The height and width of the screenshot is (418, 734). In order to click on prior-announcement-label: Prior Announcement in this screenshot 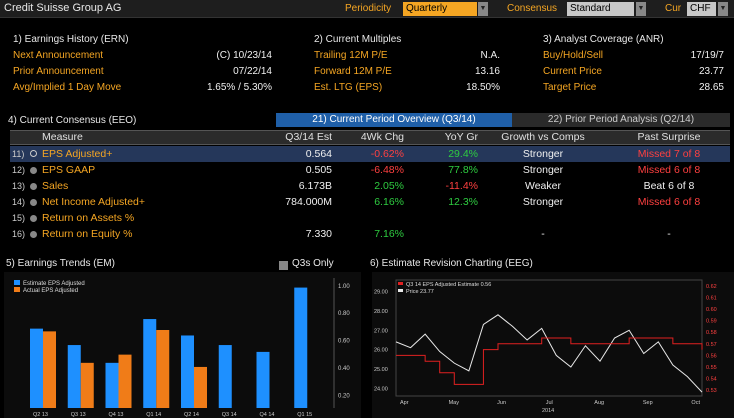, I will do `click(58, 71)`.